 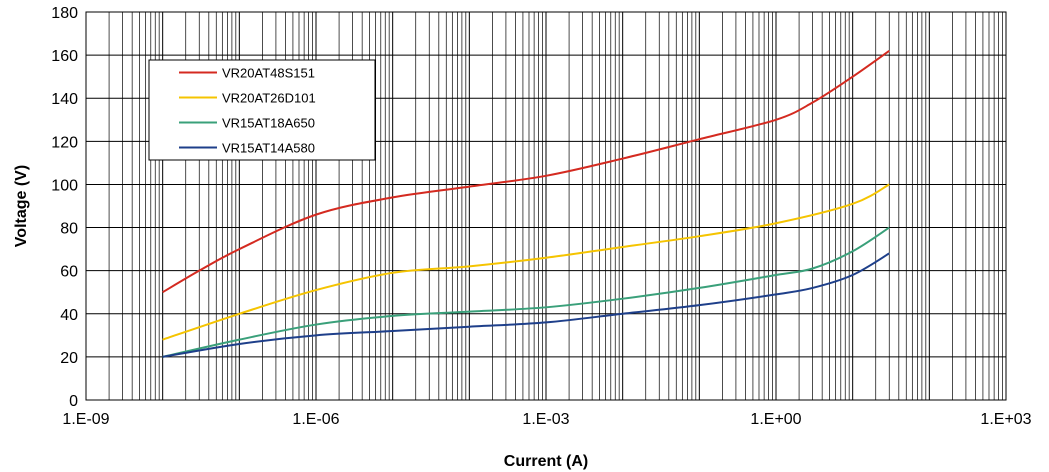 I want to click on y-tick-label: 20, so click(x=69, y=358).